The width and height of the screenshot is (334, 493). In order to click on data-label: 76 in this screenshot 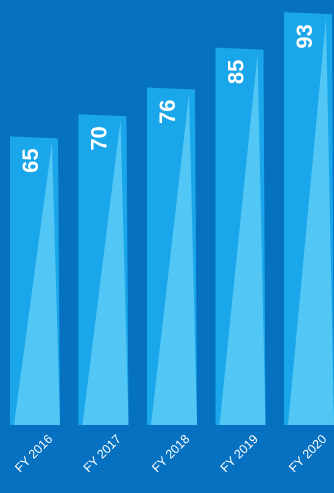, I will do `click(167, 112)`.